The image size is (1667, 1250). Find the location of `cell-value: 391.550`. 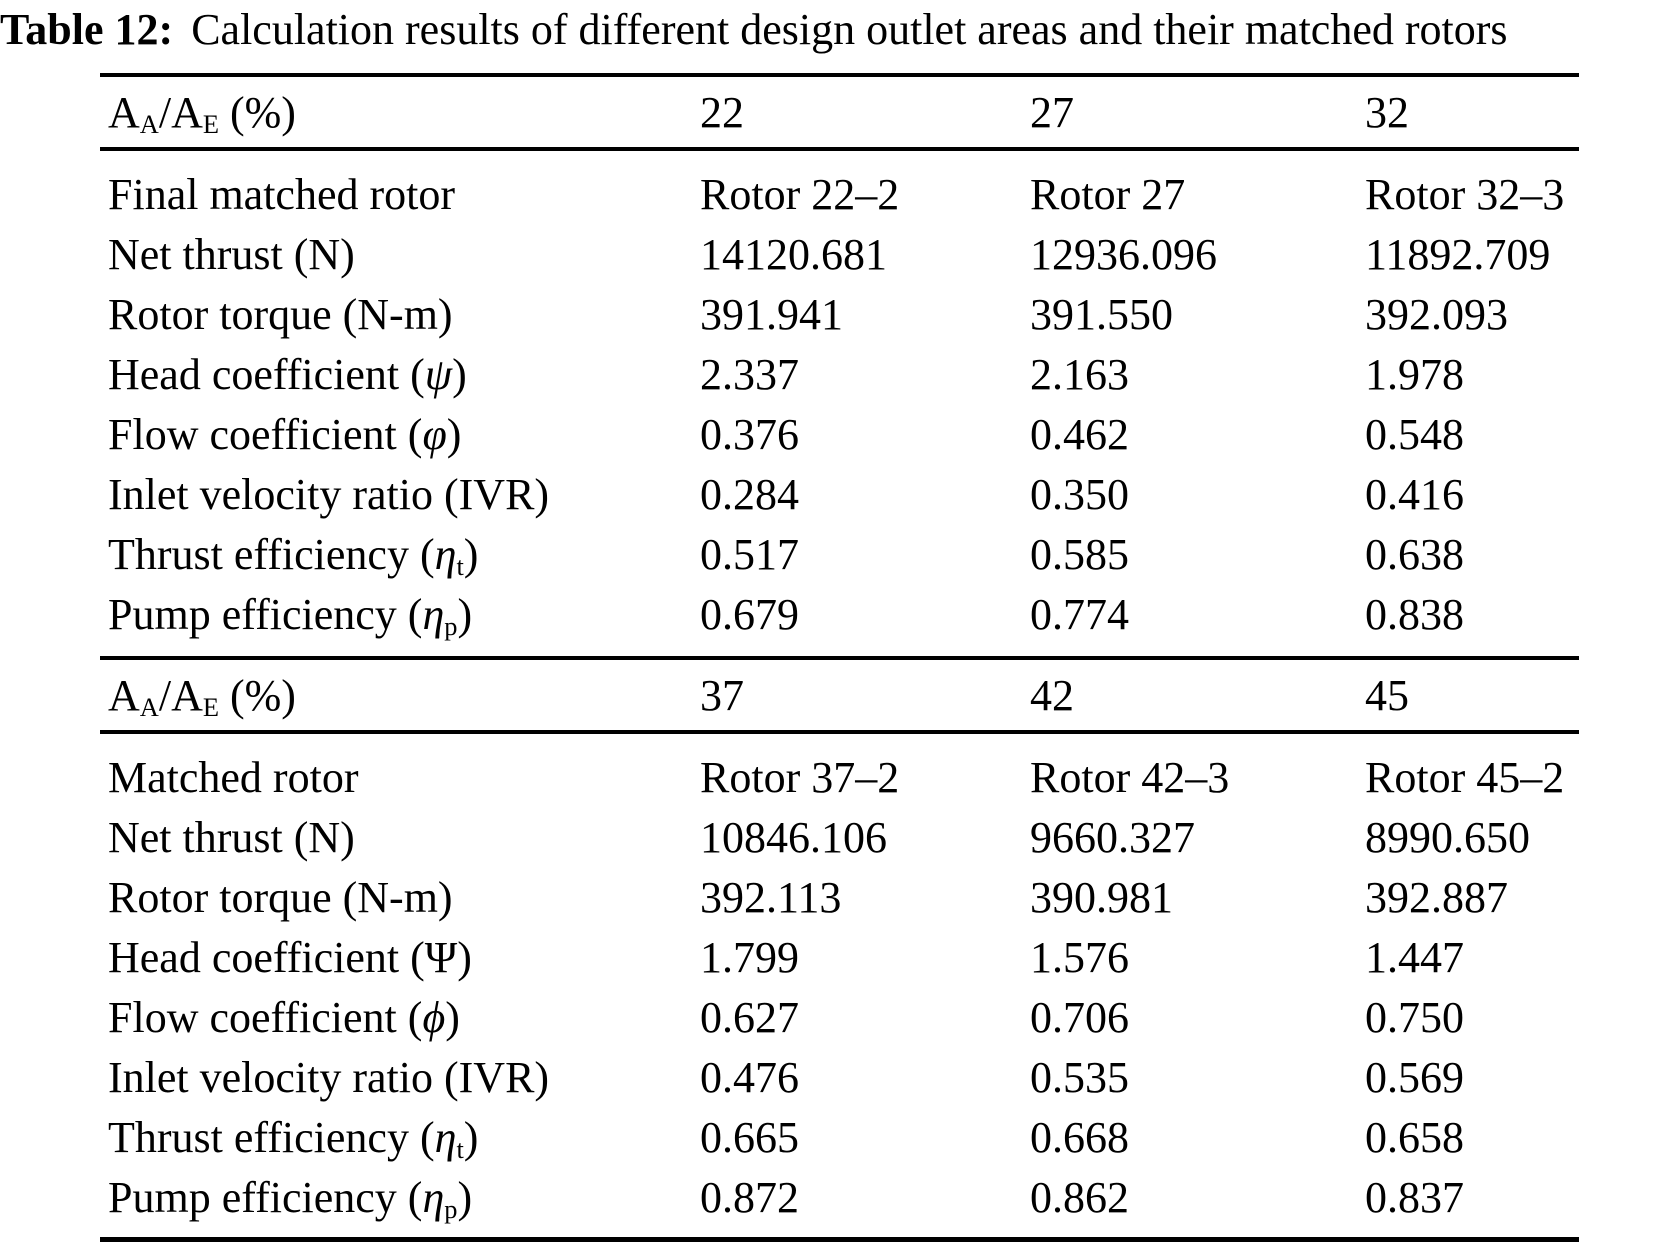

cell-value: 391.550 is located at coordinates (1101, 314).